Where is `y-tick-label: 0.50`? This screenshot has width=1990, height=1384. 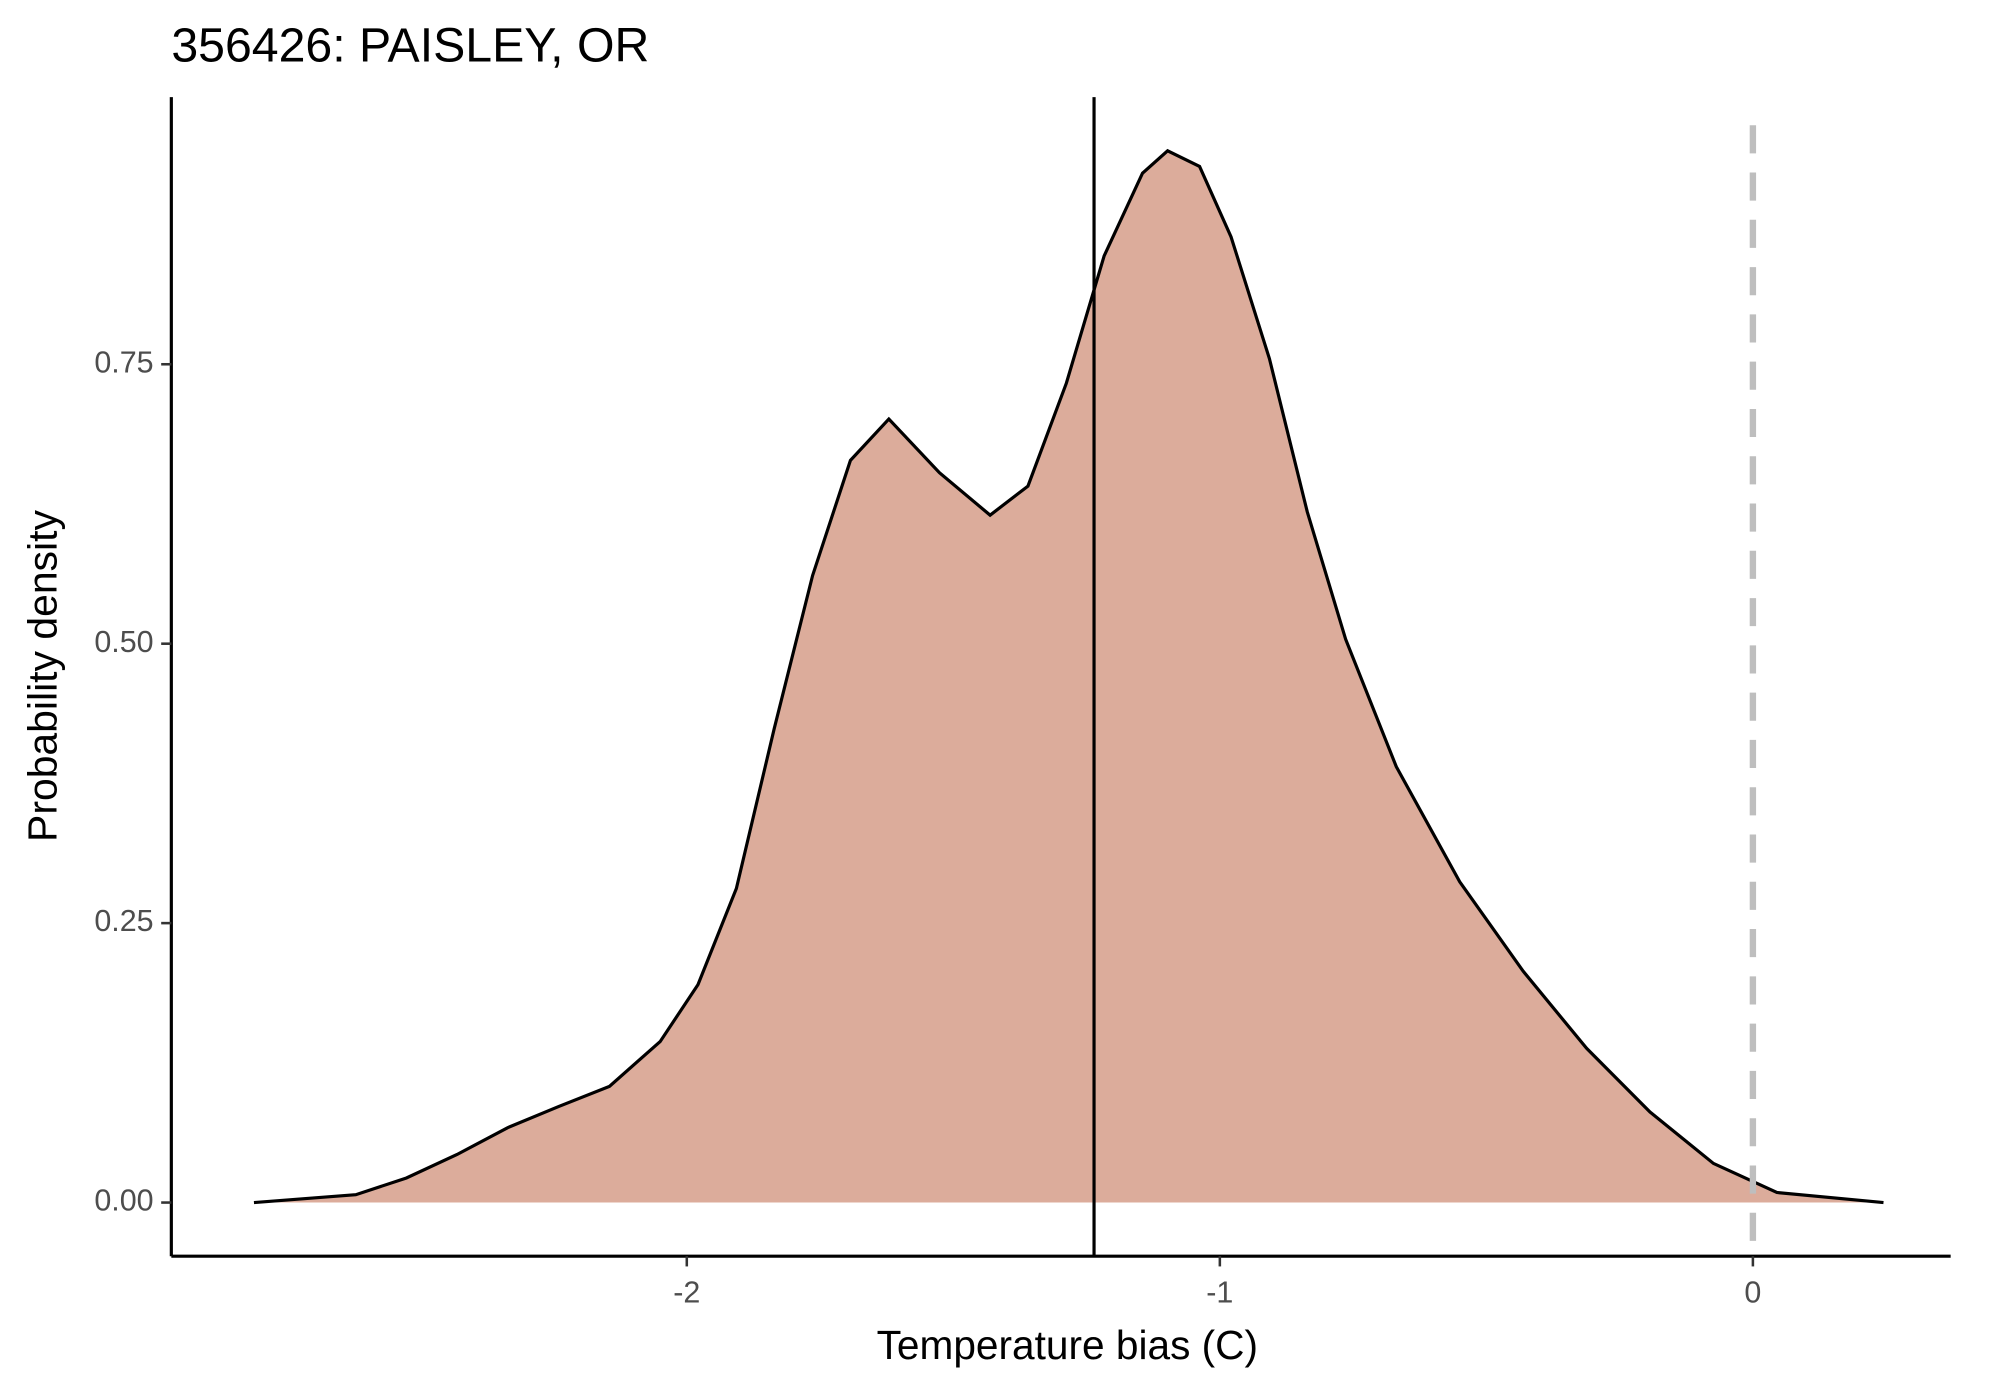
y-tick-label: 0.50 is located at coordinates (123, 642).